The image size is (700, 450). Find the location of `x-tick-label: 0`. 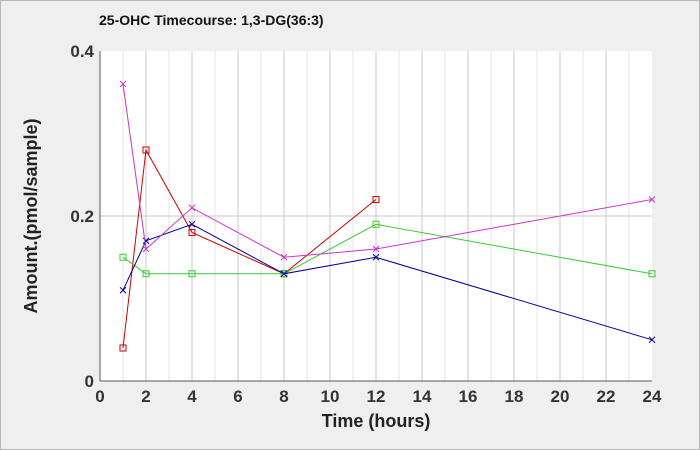

x-tick-label: 0 is located at coordinates (99, 396).